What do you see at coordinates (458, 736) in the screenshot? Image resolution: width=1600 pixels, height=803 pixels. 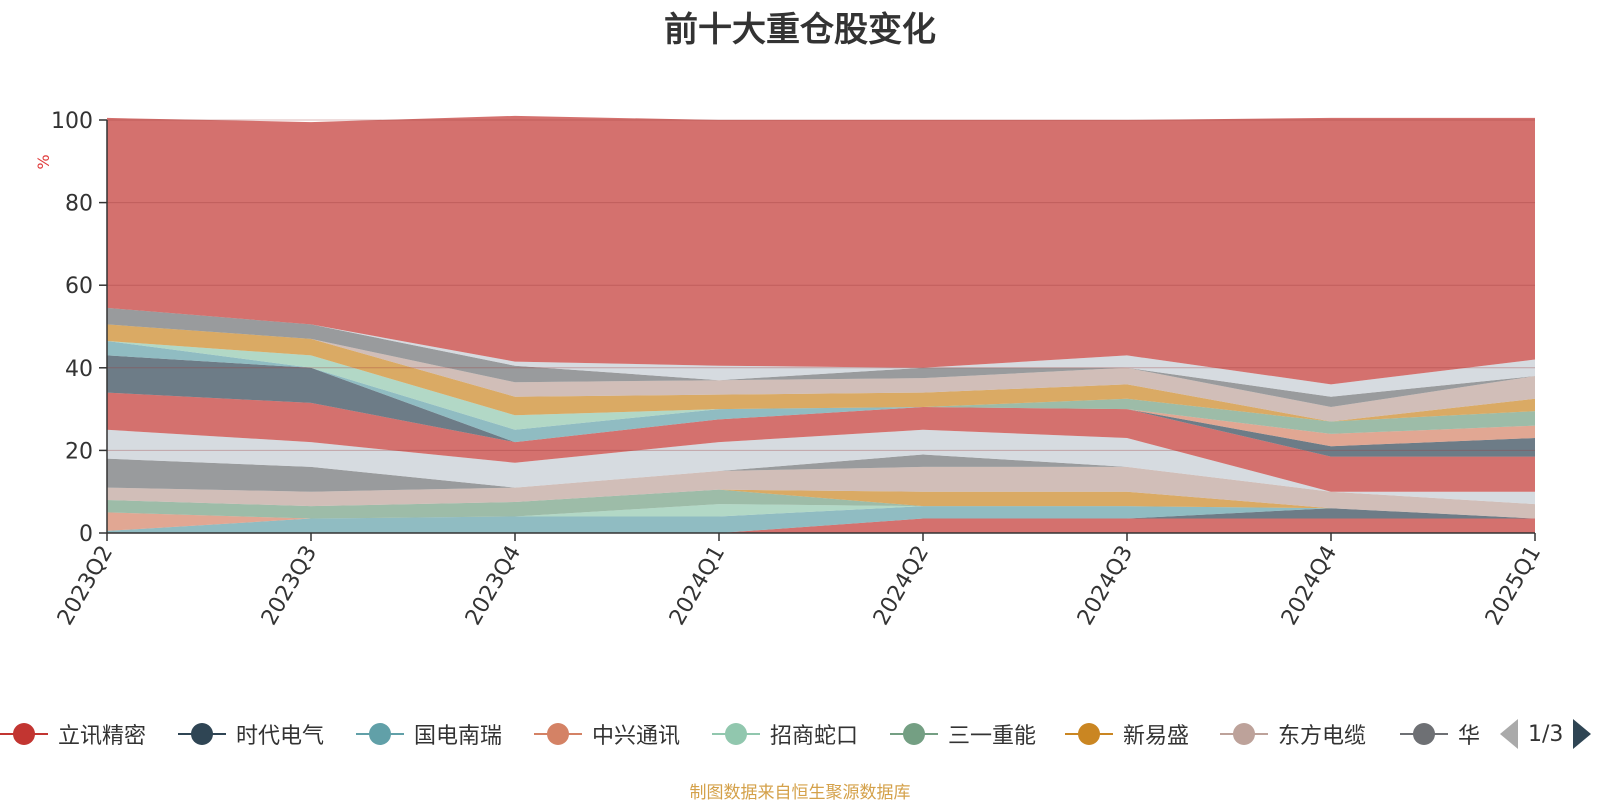 I see `legend-label: 国电南瑞` at bounding box center [458, 736].